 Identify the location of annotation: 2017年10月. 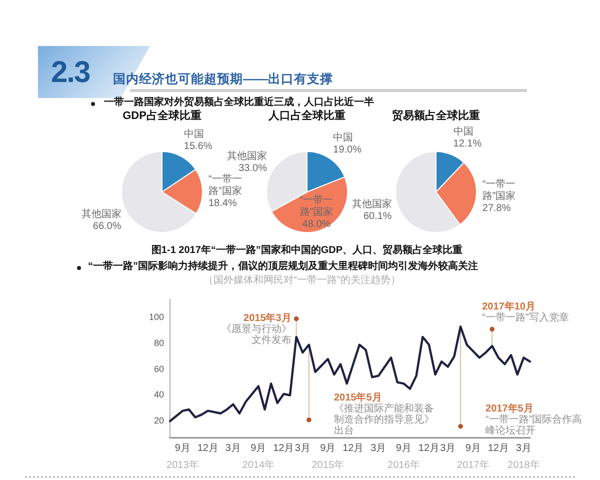
(509, 306).